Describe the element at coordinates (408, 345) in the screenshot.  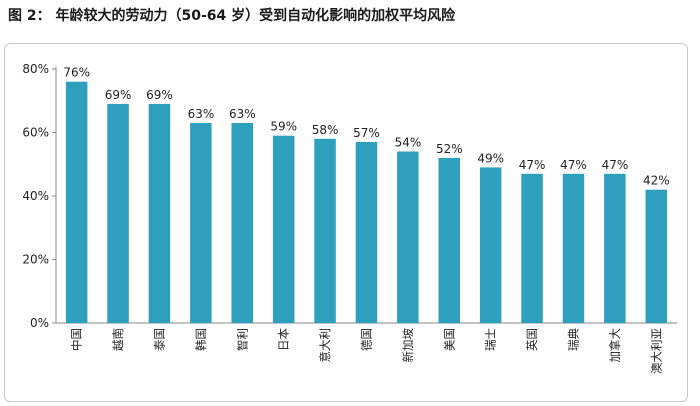
I see `x-category-label: 新加坡` at that location.